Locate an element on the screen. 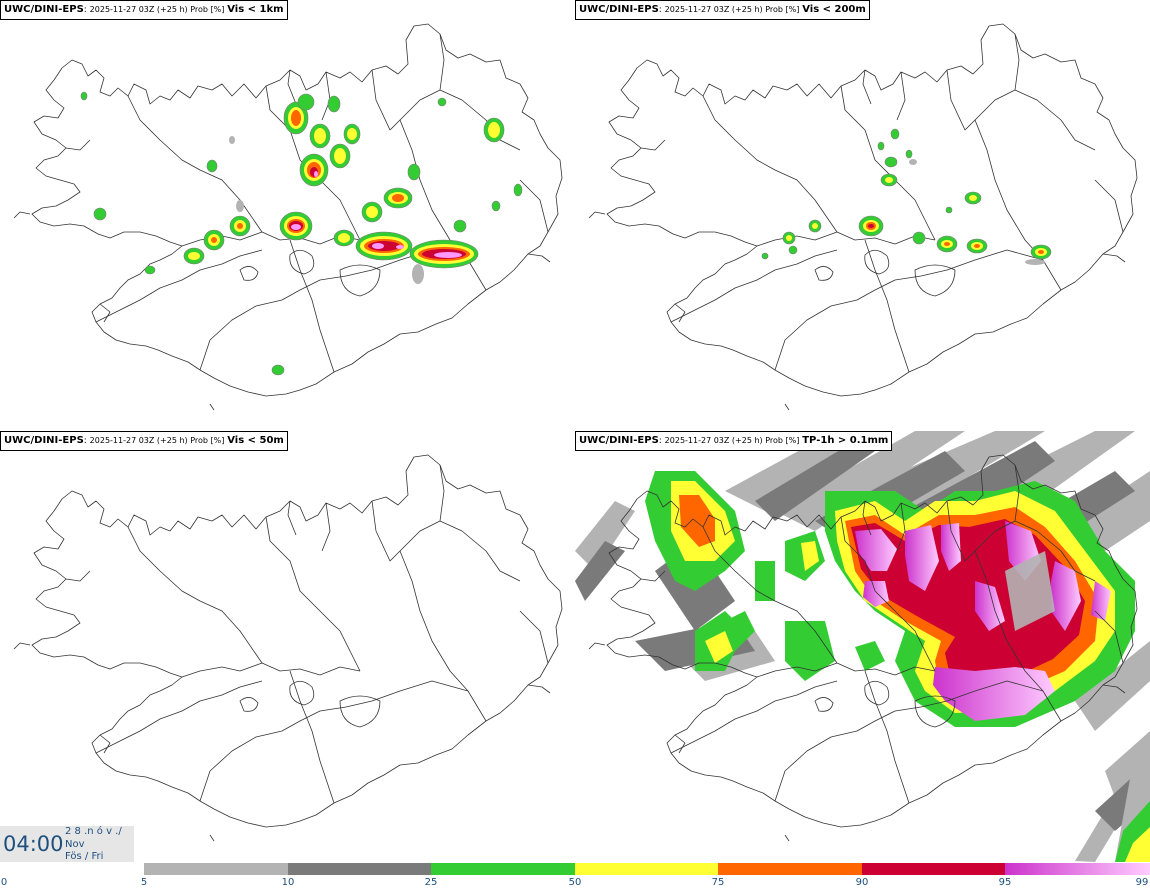 The width and height of the screenshot is (1150, 891). variable-name: Vis < 200m is located at coordinates (834, 9).